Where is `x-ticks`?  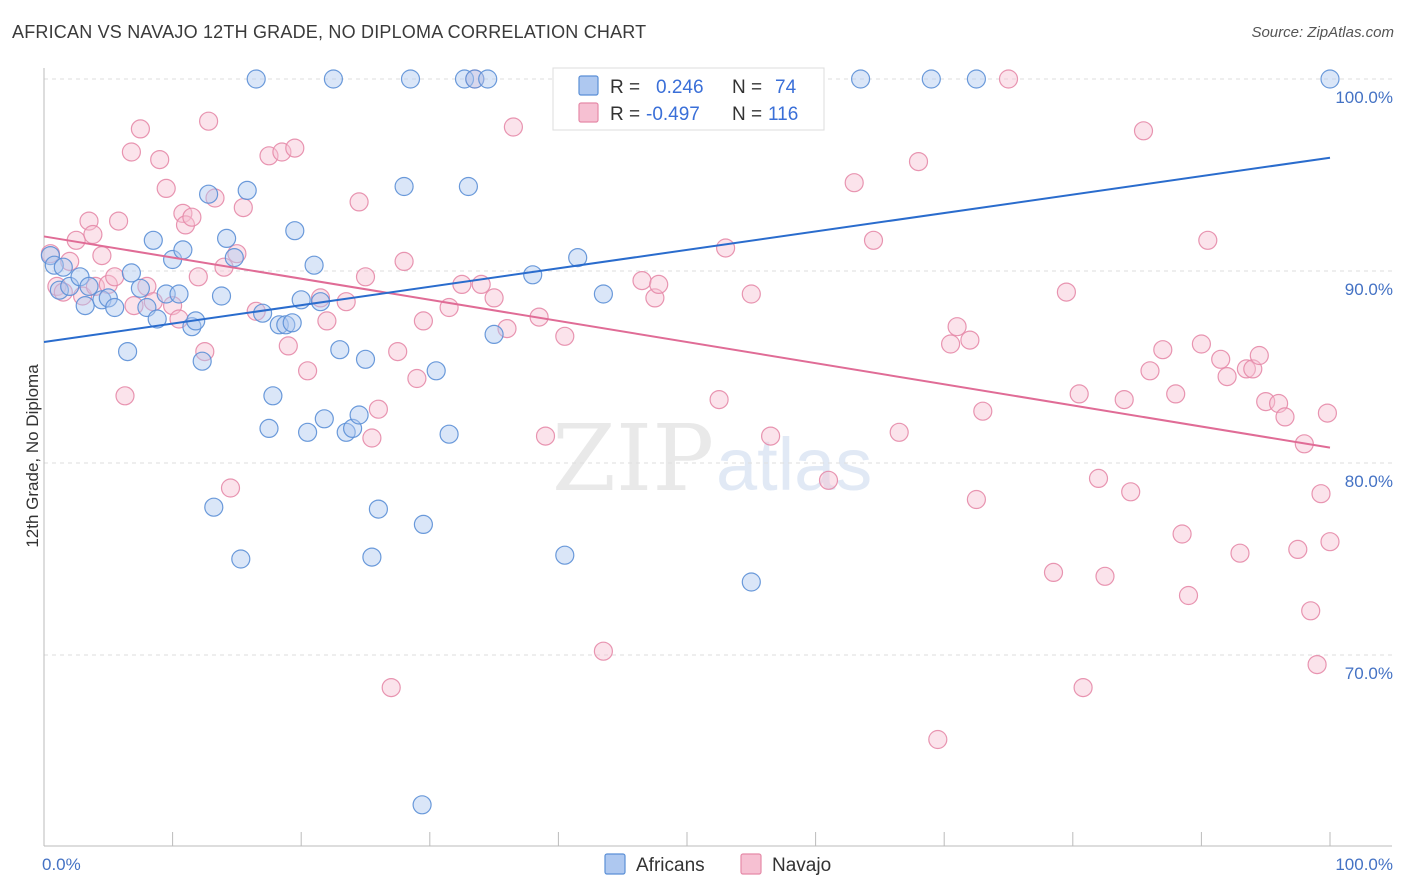 x-ticks is located at coordinates (687, 839).